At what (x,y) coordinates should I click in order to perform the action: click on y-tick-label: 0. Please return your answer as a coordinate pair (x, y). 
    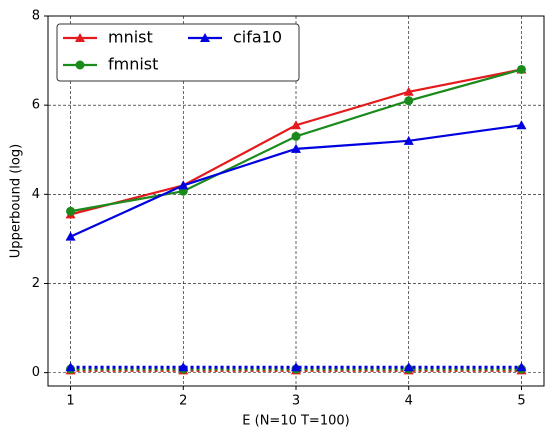
    Looking at the image, I should click on (36, 372).